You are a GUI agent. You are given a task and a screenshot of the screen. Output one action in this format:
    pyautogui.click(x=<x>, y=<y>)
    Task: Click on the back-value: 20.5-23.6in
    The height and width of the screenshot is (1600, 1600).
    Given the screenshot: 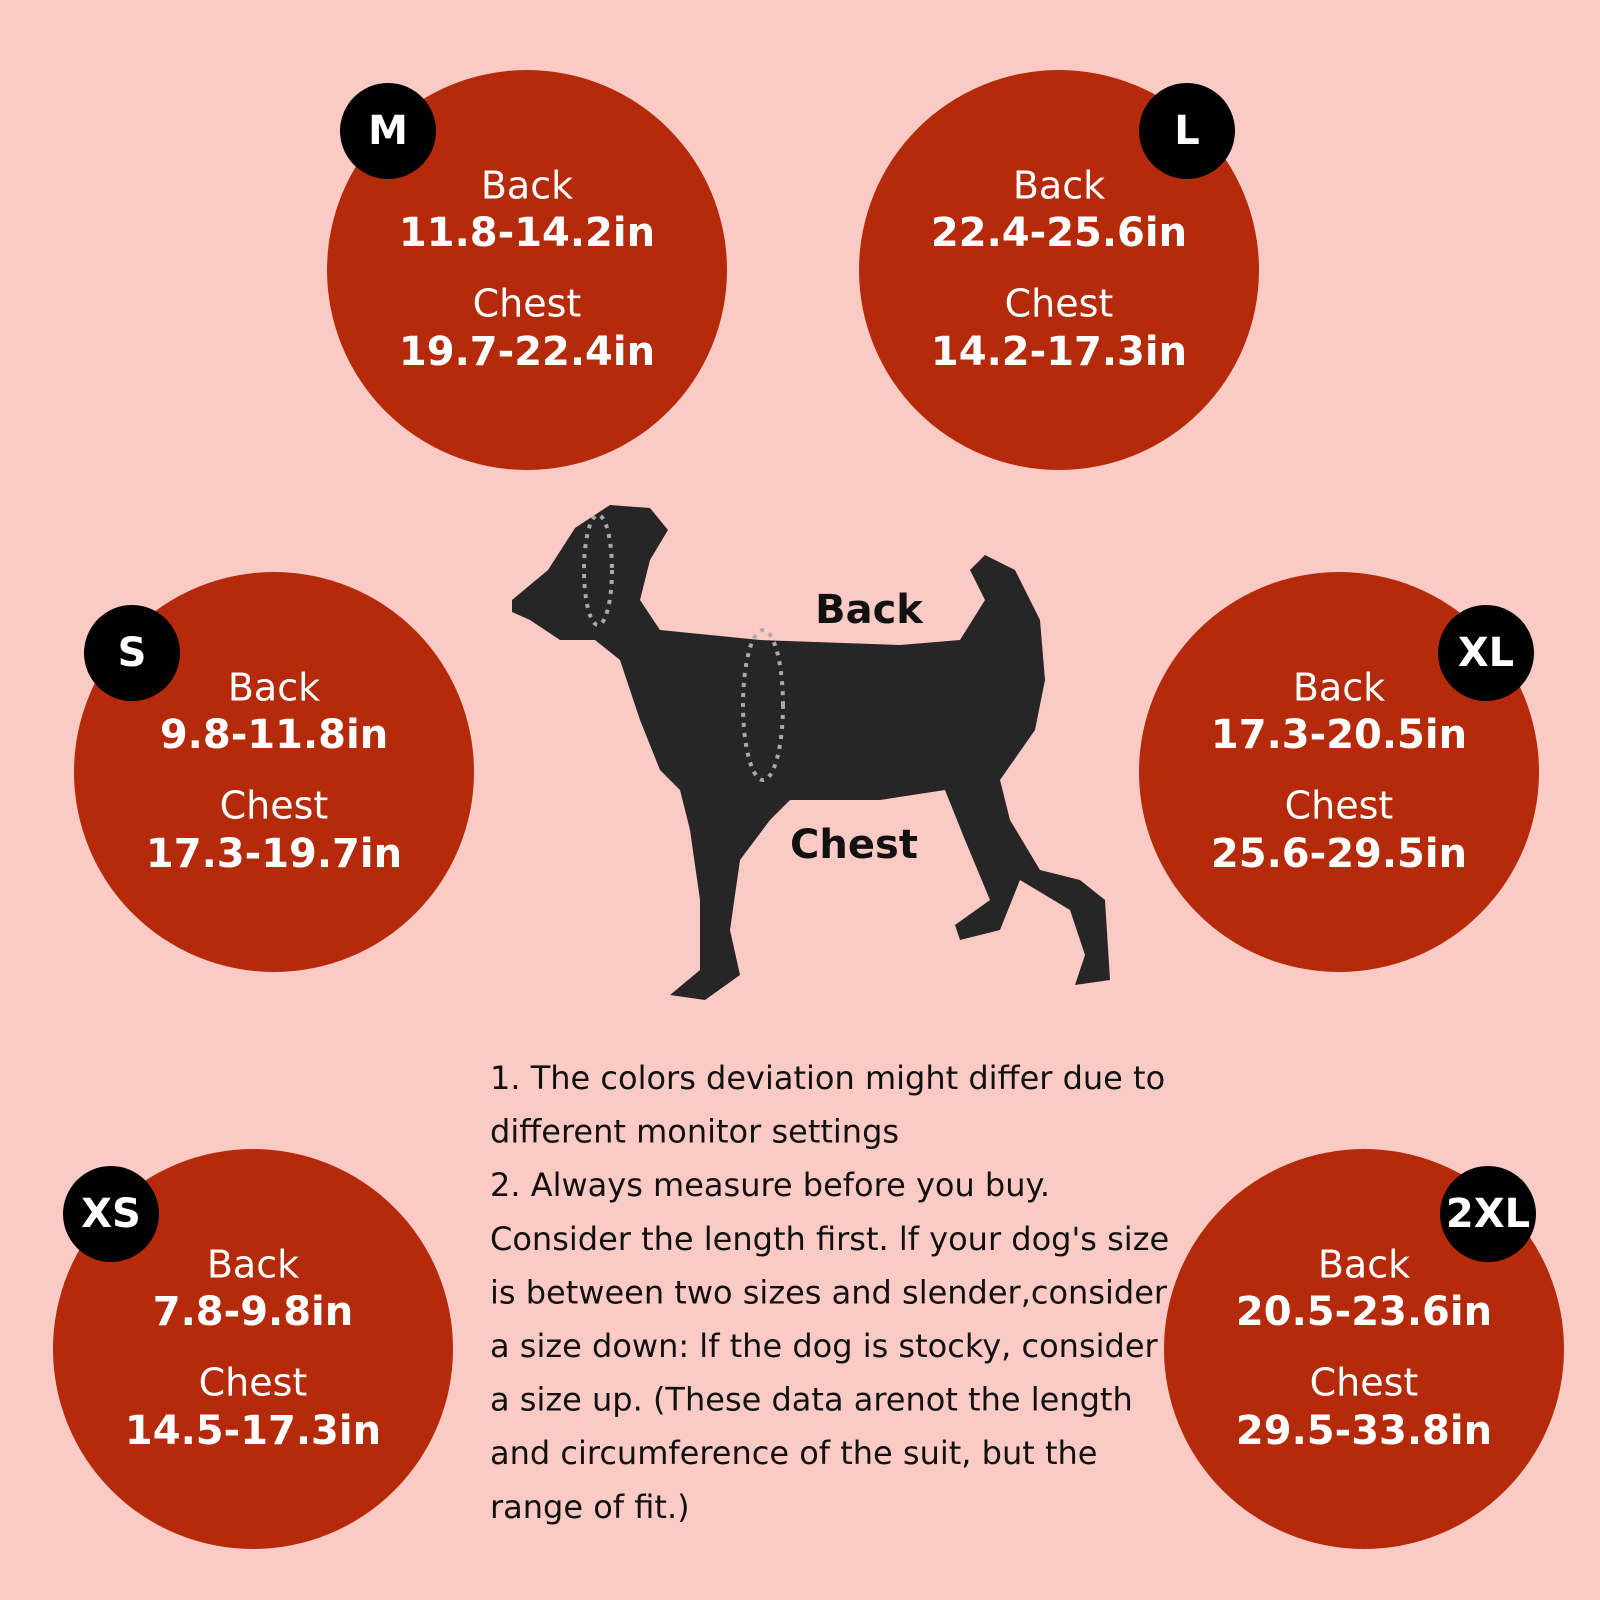 What is the action you would take?
    pyautogui.click(x=1364, y=1312)
    